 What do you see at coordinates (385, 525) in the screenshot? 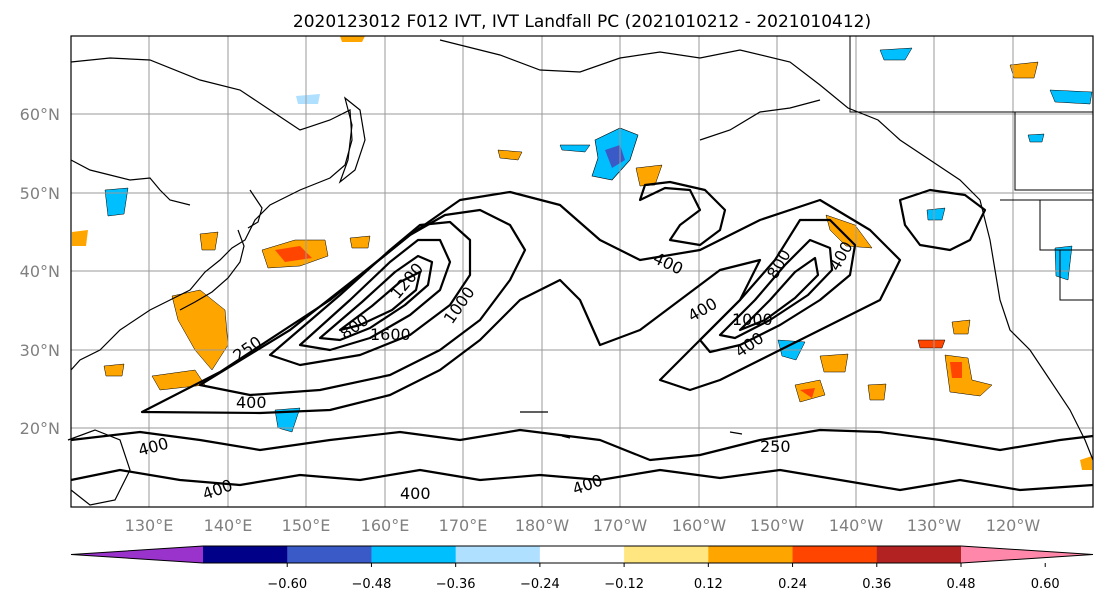
I see `lon-label: 160°E` at bounding box center [385, 525].